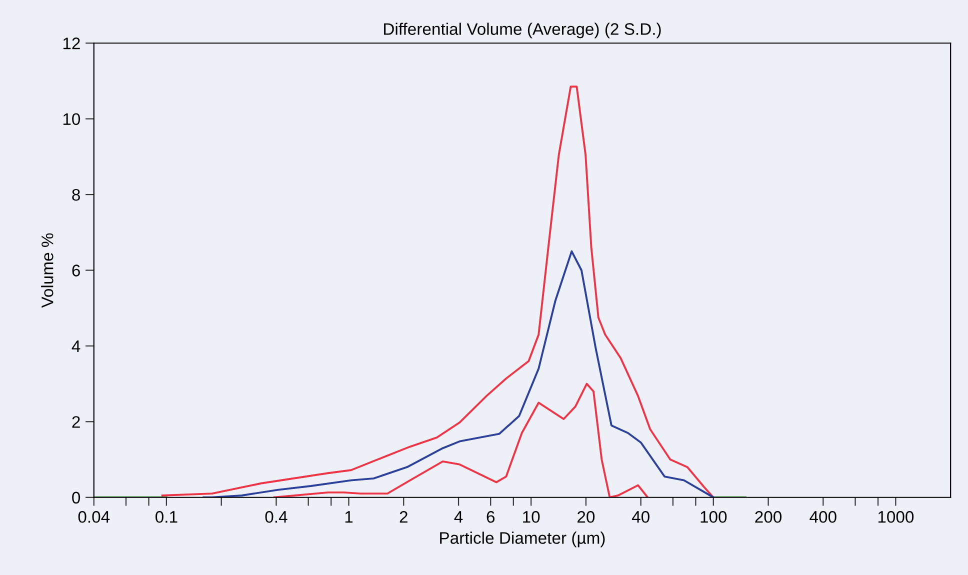 Image resolution: width=968 pixels, height=575 pixels. What do you see at coordinates (71, 119) in the screenshot?
I see `y-tick-label: 10` at bounding box center [71, 119].